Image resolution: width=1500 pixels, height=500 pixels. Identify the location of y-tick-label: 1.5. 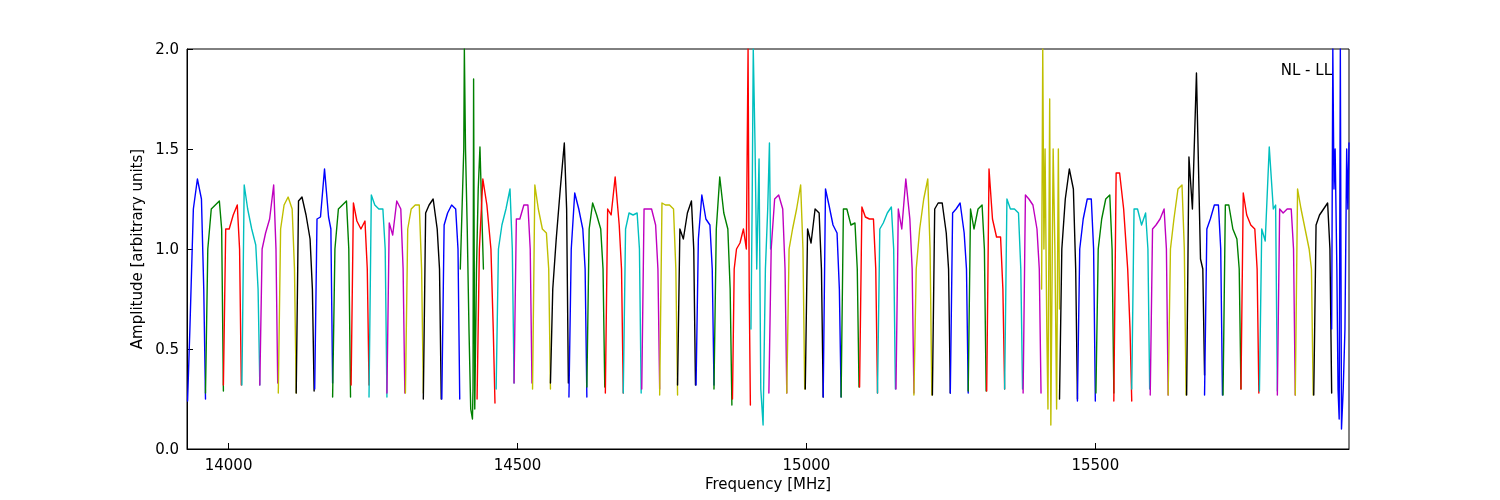
(167, 149).